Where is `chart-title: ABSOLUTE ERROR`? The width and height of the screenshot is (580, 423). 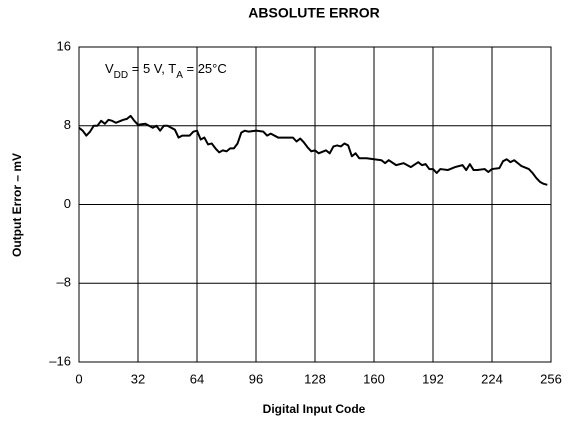
chart-title: ABSOLUTE ERROR is located at coordinates (313, 13).